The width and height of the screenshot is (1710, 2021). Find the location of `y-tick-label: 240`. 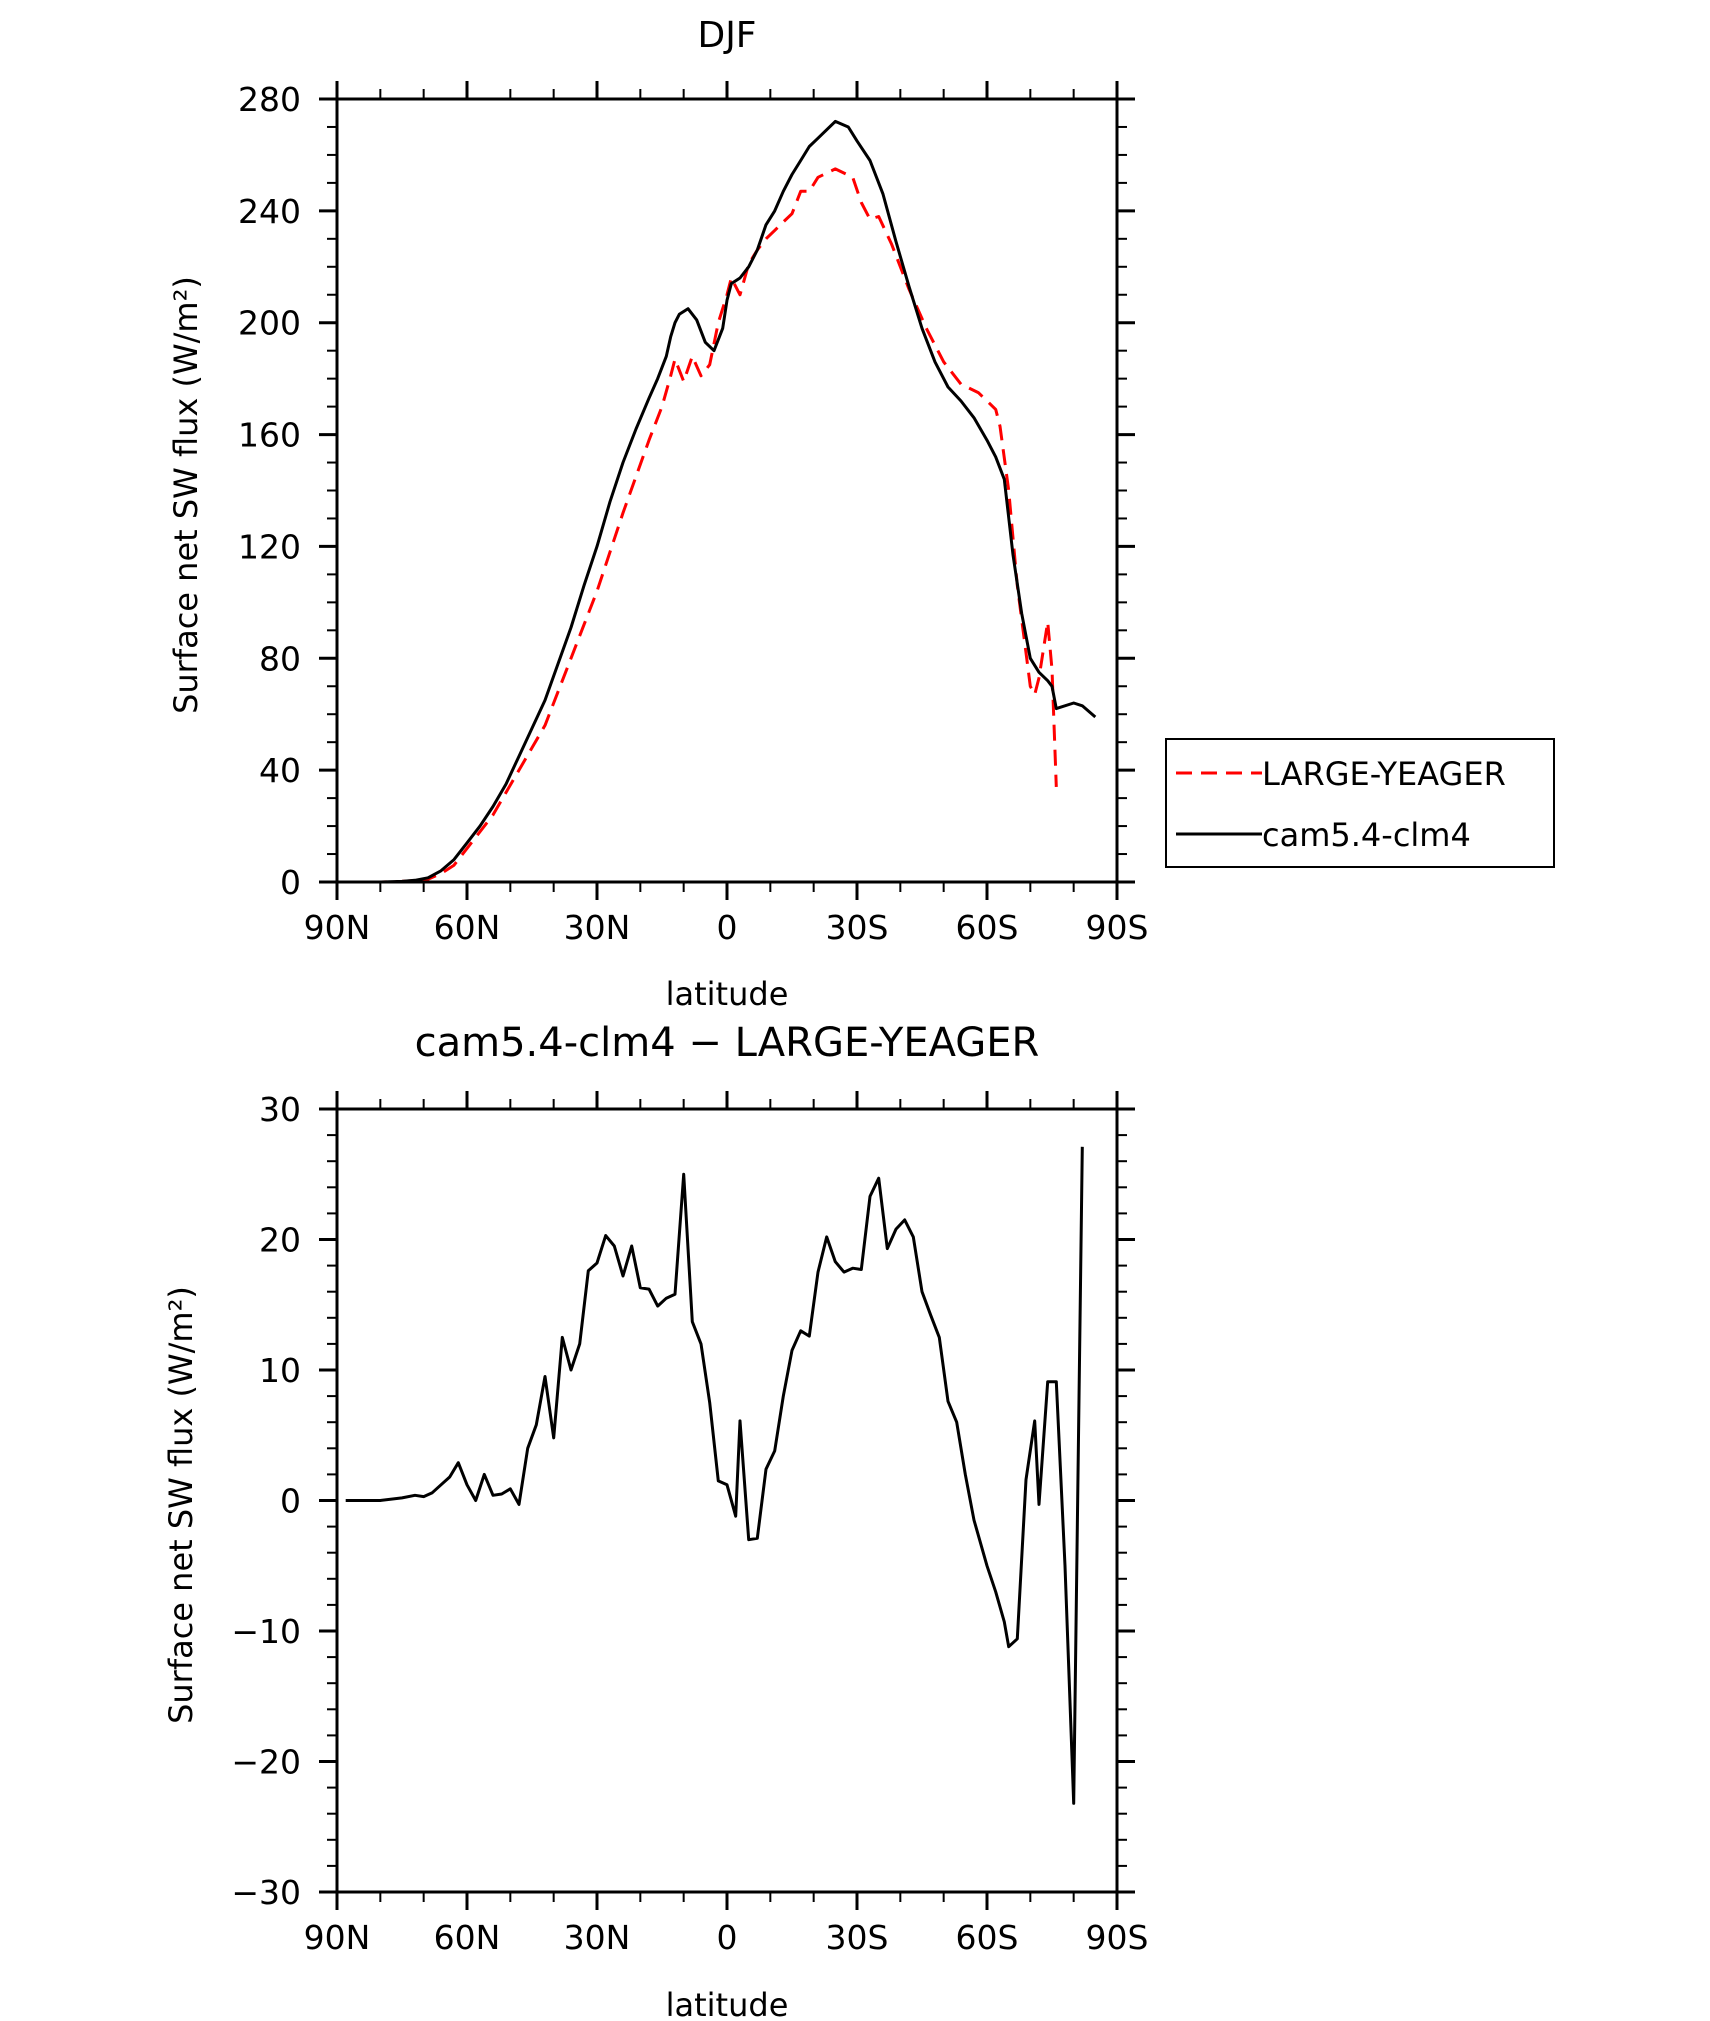

y-tick-label: 240 is located at coordinates (269, 211).